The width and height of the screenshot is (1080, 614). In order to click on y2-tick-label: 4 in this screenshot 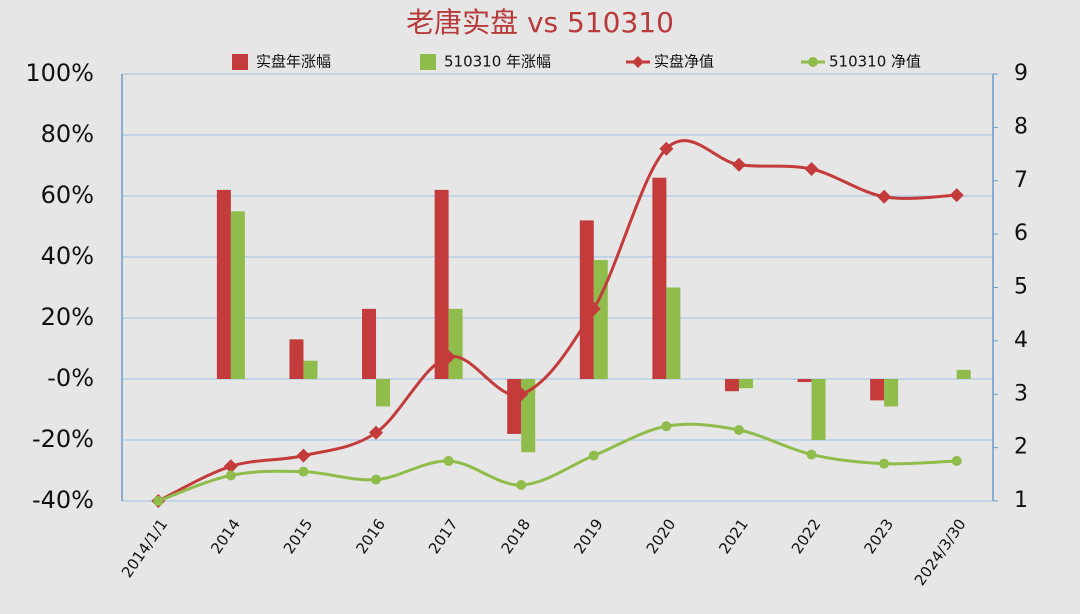, I will do `click(1021, 340)`.